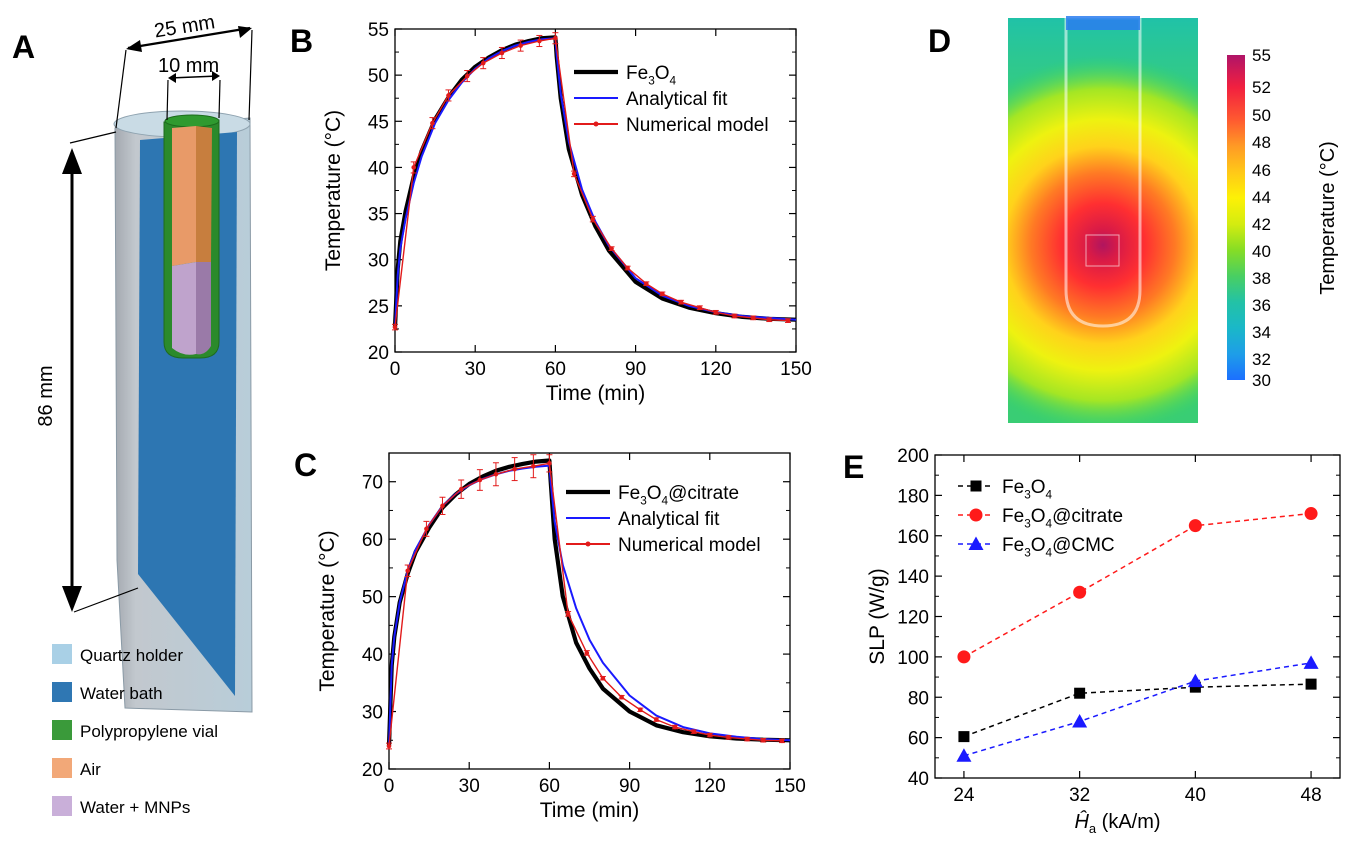 This screenshot has width=1349, height=847. I want to click on y-tick-label: 70, so click(372, 483).